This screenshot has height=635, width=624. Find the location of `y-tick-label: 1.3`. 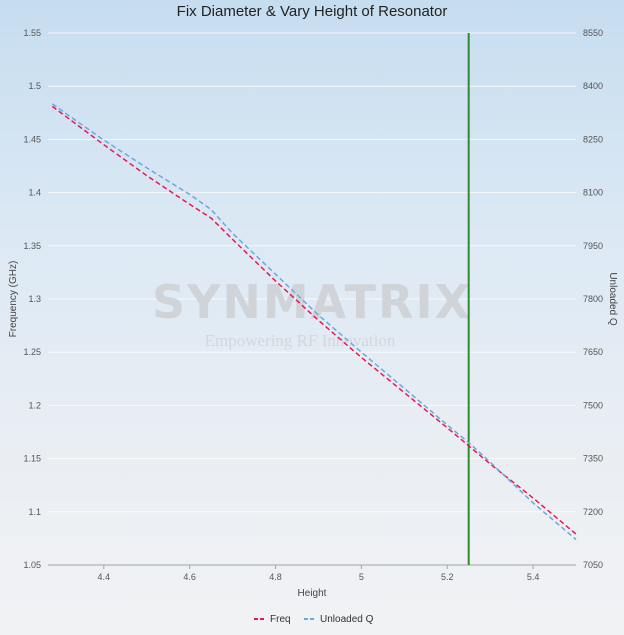

y-tick-label: 1.3 is located at coordinates (34, 299).